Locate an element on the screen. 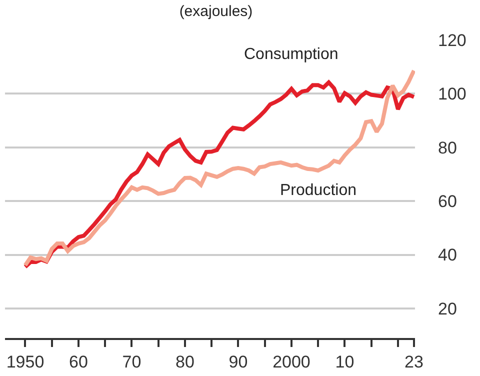  y-tick-label: 80 is located at coordinates (447, 148).